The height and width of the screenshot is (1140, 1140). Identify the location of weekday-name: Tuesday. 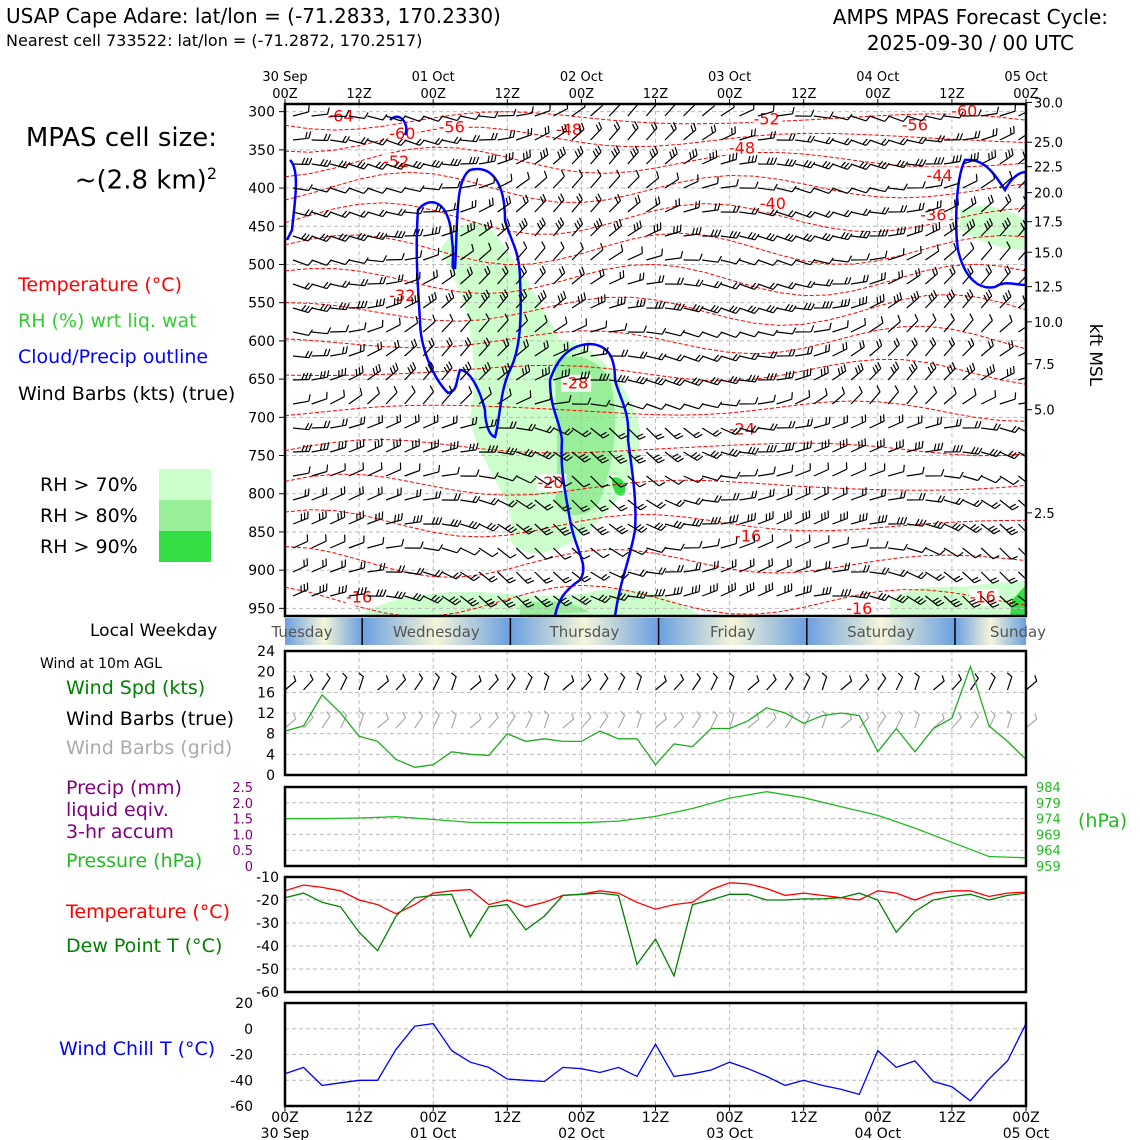
(301, 632).